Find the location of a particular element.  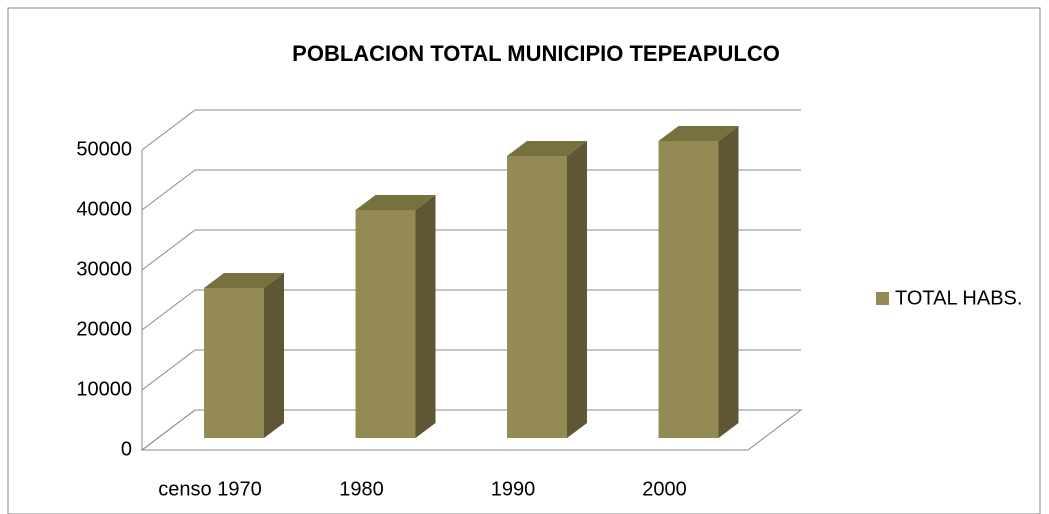

legend-label: TOTAL HABS. is located at coordinates (958, 298).